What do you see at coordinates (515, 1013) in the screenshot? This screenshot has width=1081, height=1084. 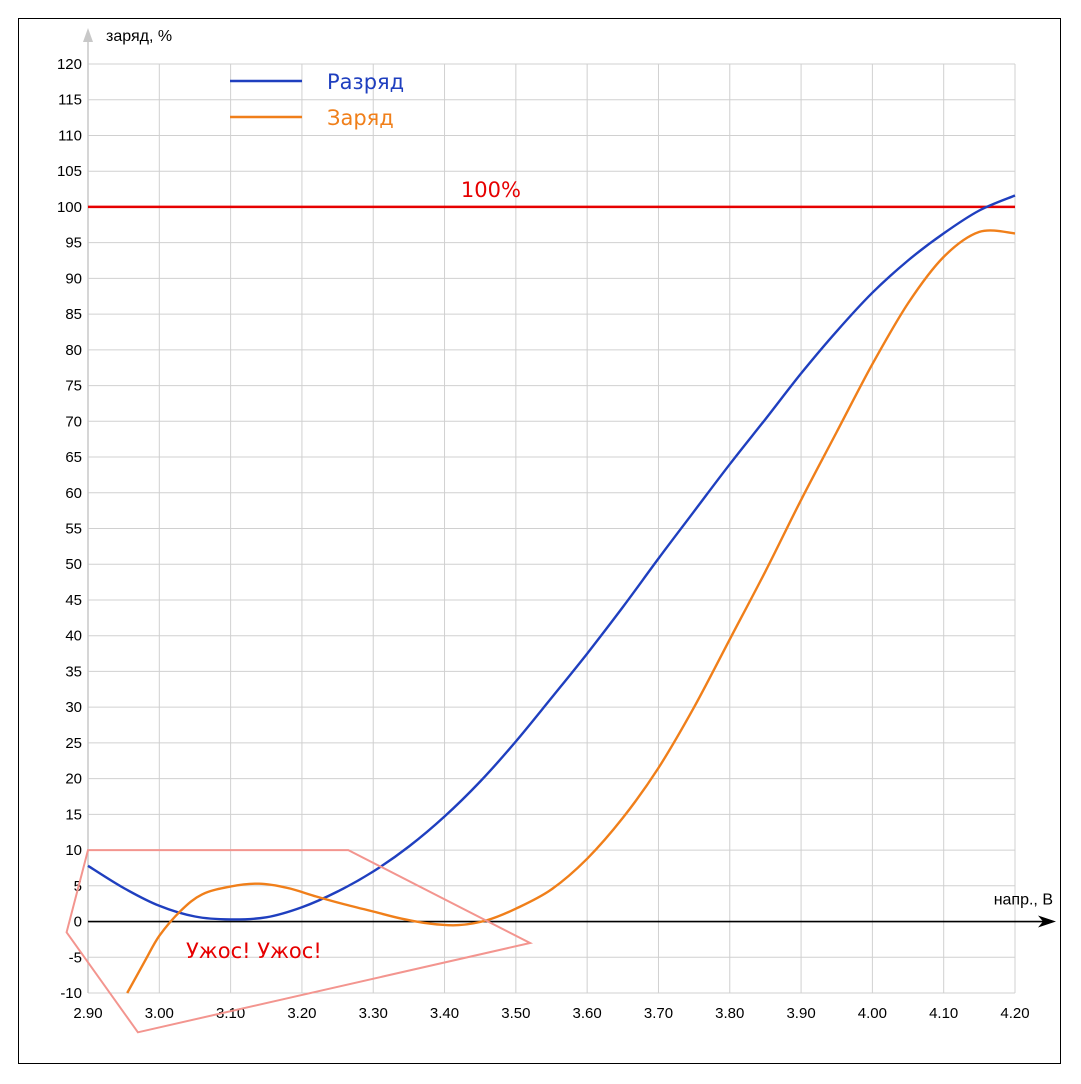 I see `x-tick-label: 3.50` at bounding box center [515, 1013].